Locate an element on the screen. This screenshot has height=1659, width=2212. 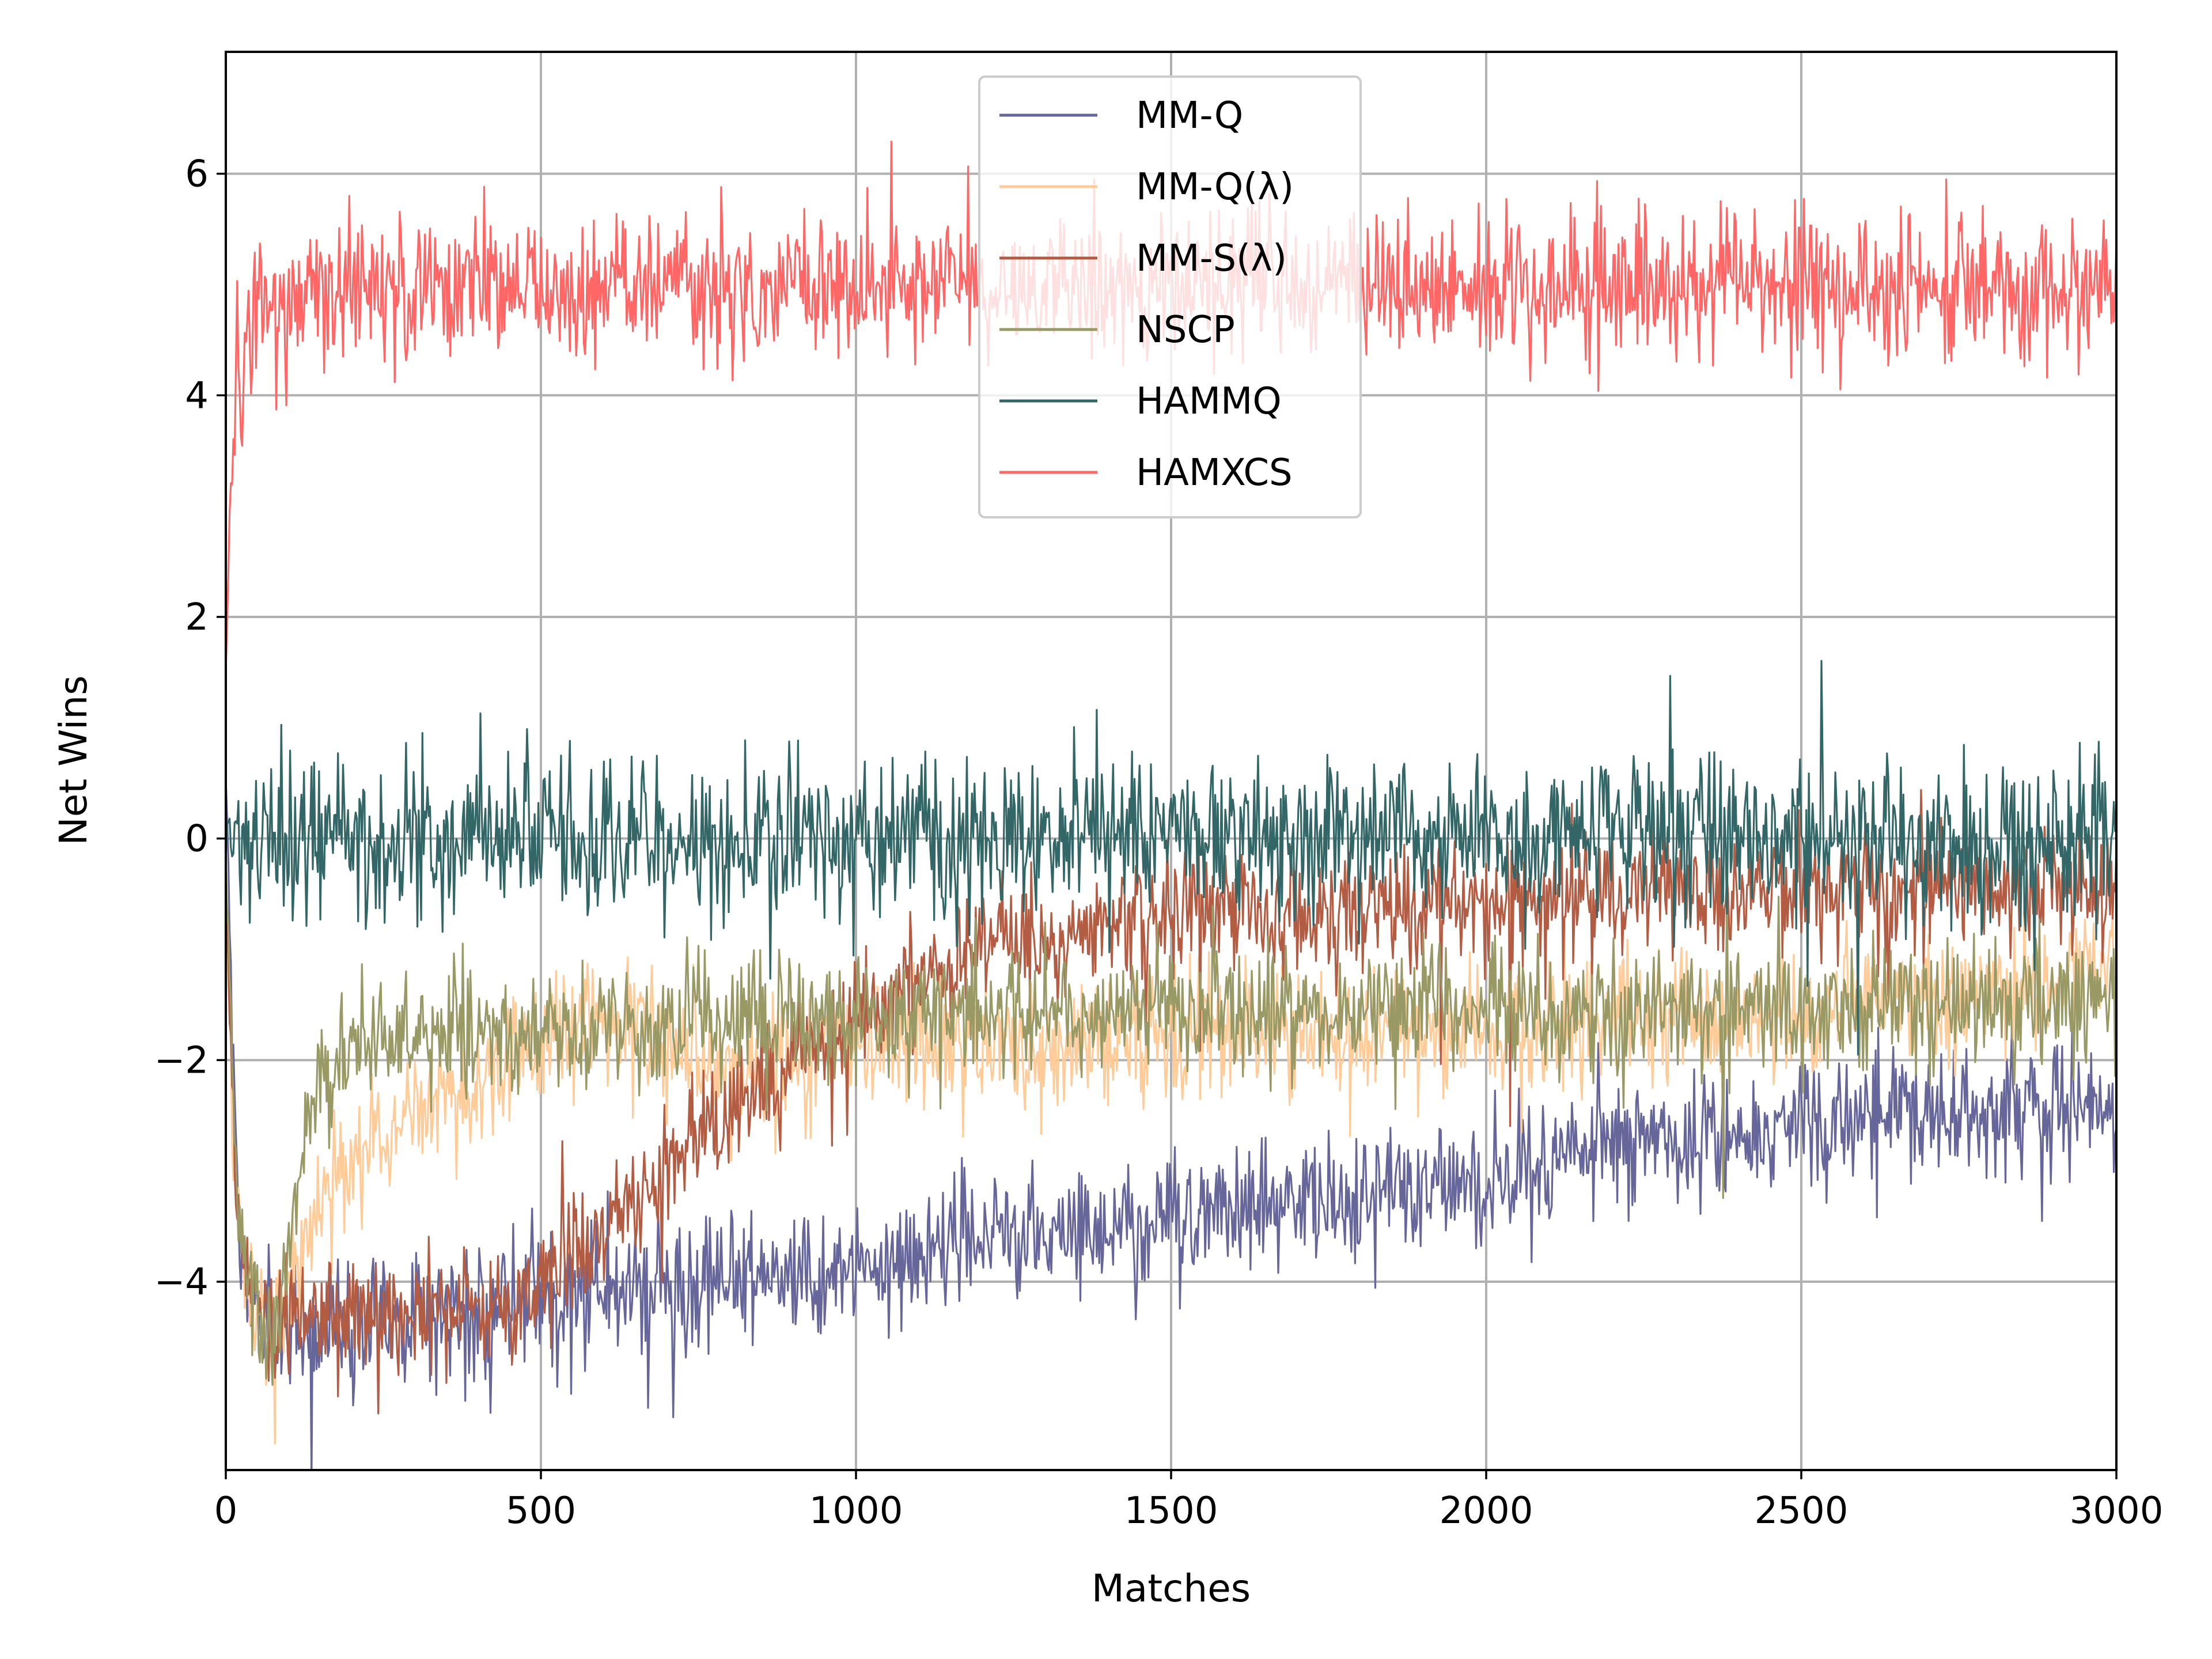
y-tick-label: 4 is located at coordinates (197, 395).